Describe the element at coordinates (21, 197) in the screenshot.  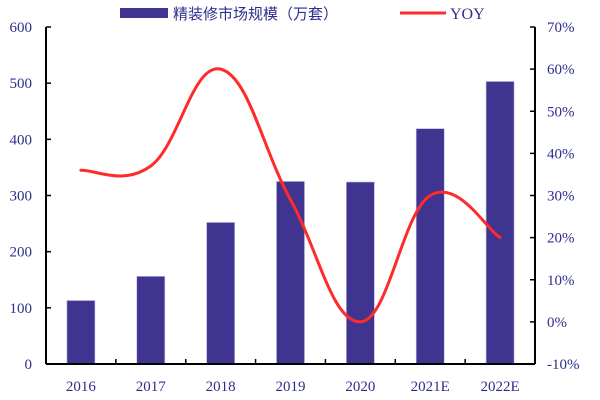
I see `left-tick-label: 300` at that location.